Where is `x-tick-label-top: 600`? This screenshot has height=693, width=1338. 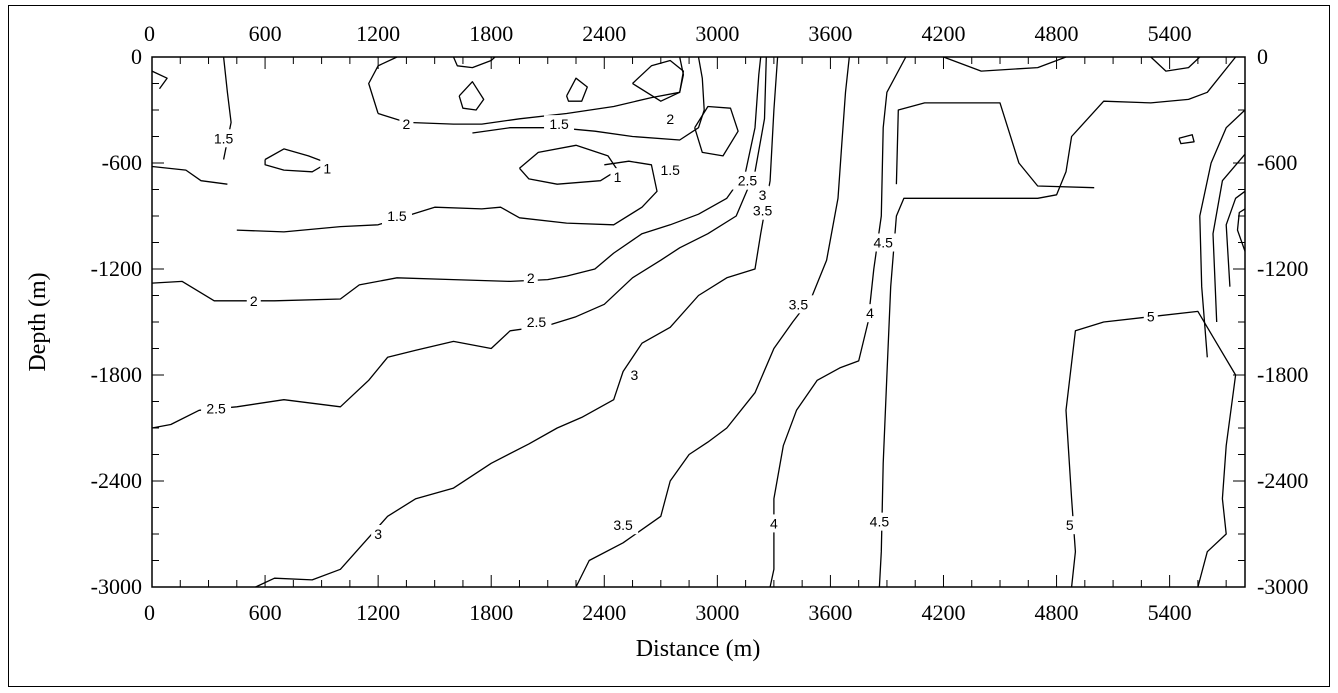 x-tick-label-top: 600 is located at coordinates (265, 33).